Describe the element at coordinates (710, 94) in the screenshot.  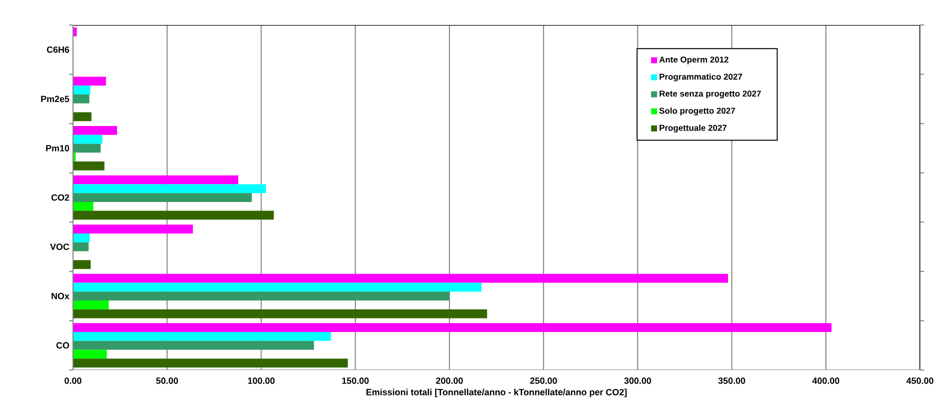
I see `legend-label: Rete senza progetto 2027` at that location.